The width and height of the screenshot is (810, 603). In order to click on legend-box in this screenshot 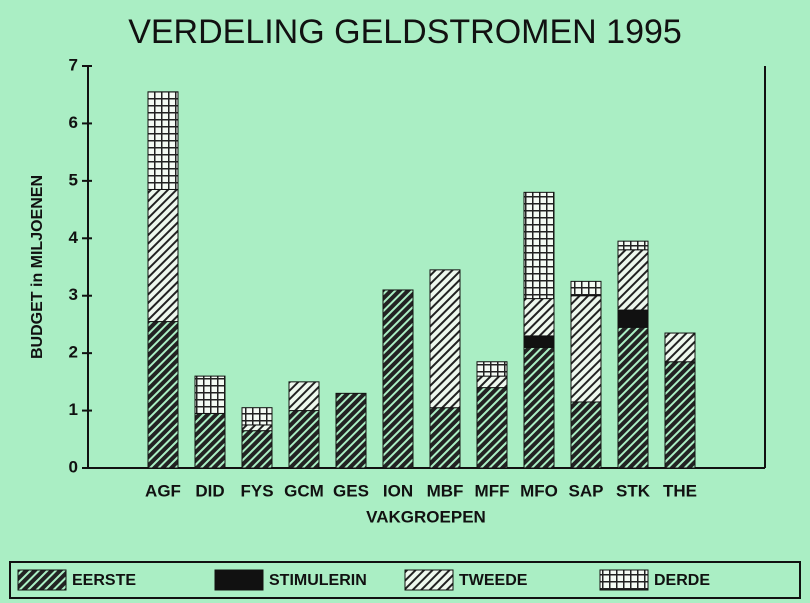, I will do `click(405, 580)`.